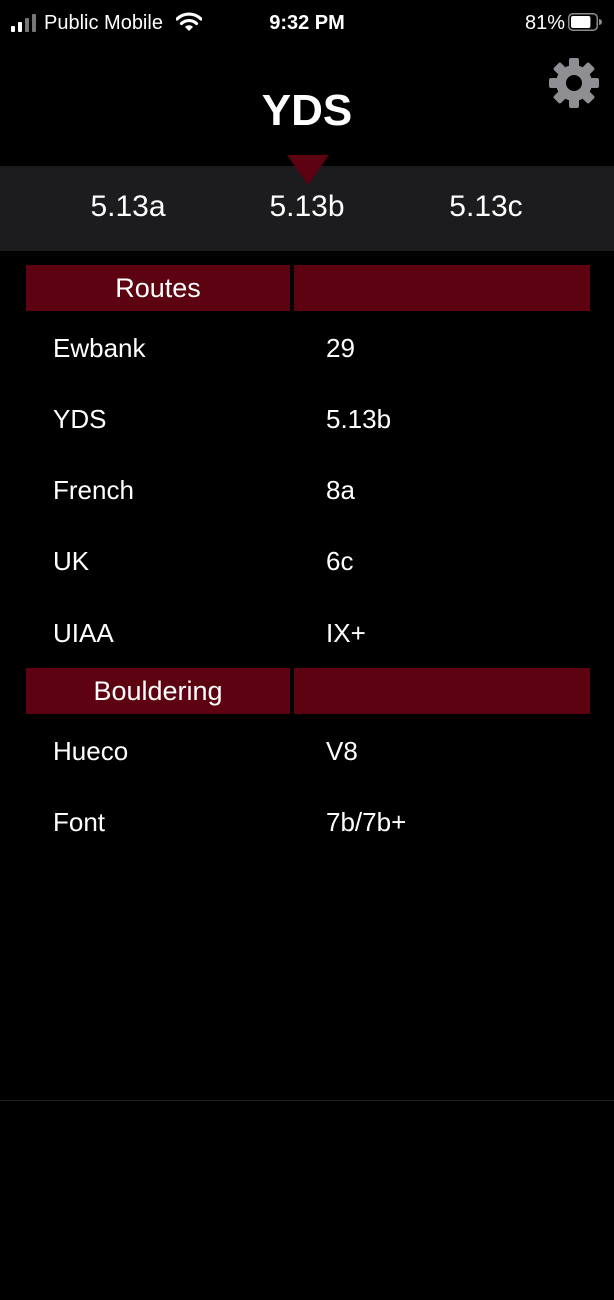 This screenshot has width=614, height=1300. Describe the element at coordinates (308, 288) in the screenshot. I see `section-header-routes: Routes` at that location.